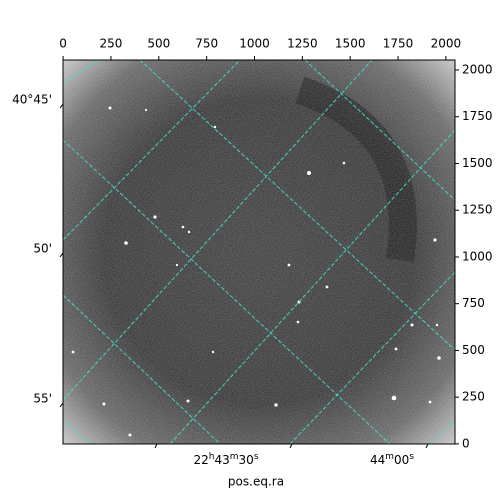 This screenshot has width=500, height=504. What do you see at coordinates (256, 482) in the screenshot?
I see `x-axis-label: pos.eq.ra` at bounding box center [256, 482].